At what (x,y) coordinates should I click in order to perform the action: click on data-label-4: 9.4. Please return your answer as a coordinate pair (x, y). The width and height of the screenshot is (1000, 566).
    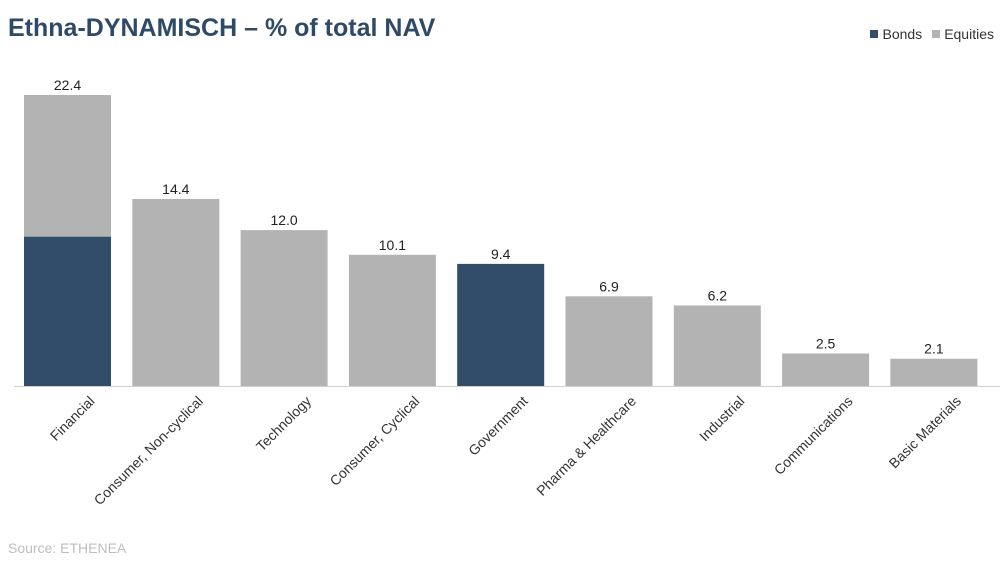
    Looking at the image, I should click on (501, 254).